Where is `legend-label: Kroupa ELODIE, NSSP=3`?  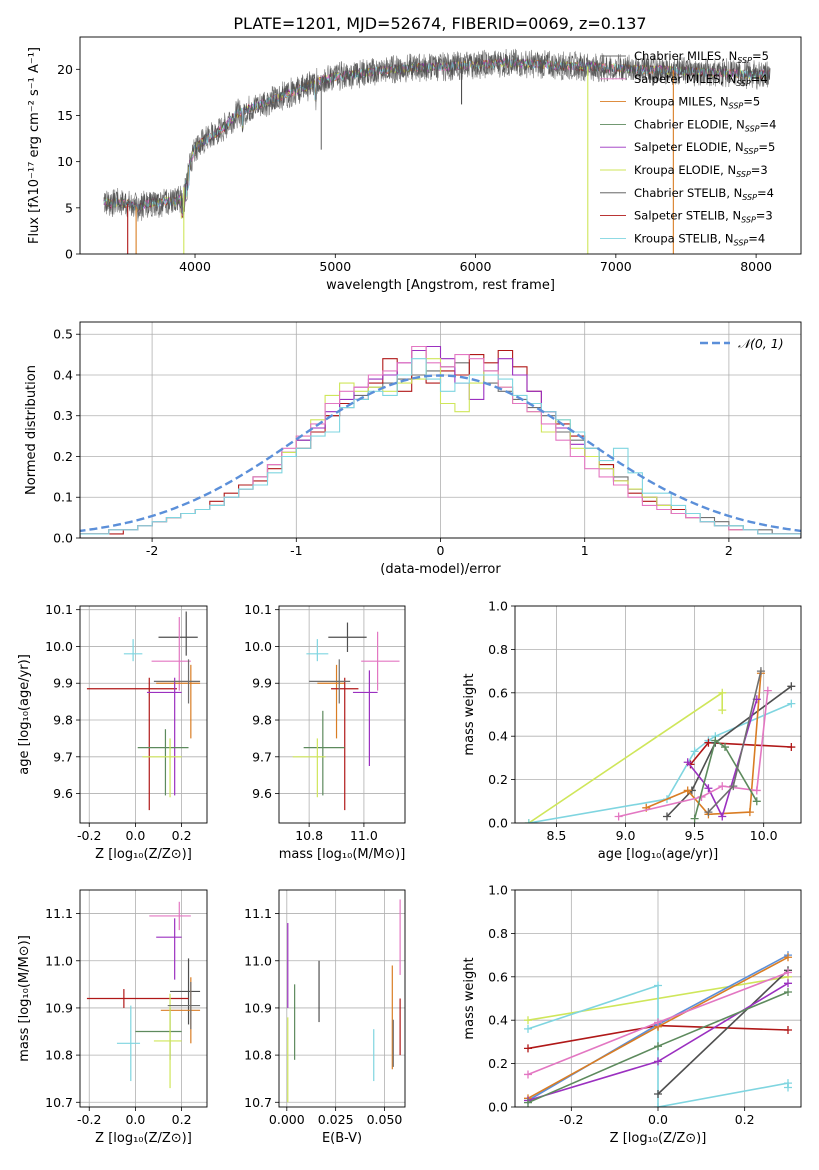
legend-label: Kroupa ELODIE, NSSP=3 is located at coordinates (701, 171).